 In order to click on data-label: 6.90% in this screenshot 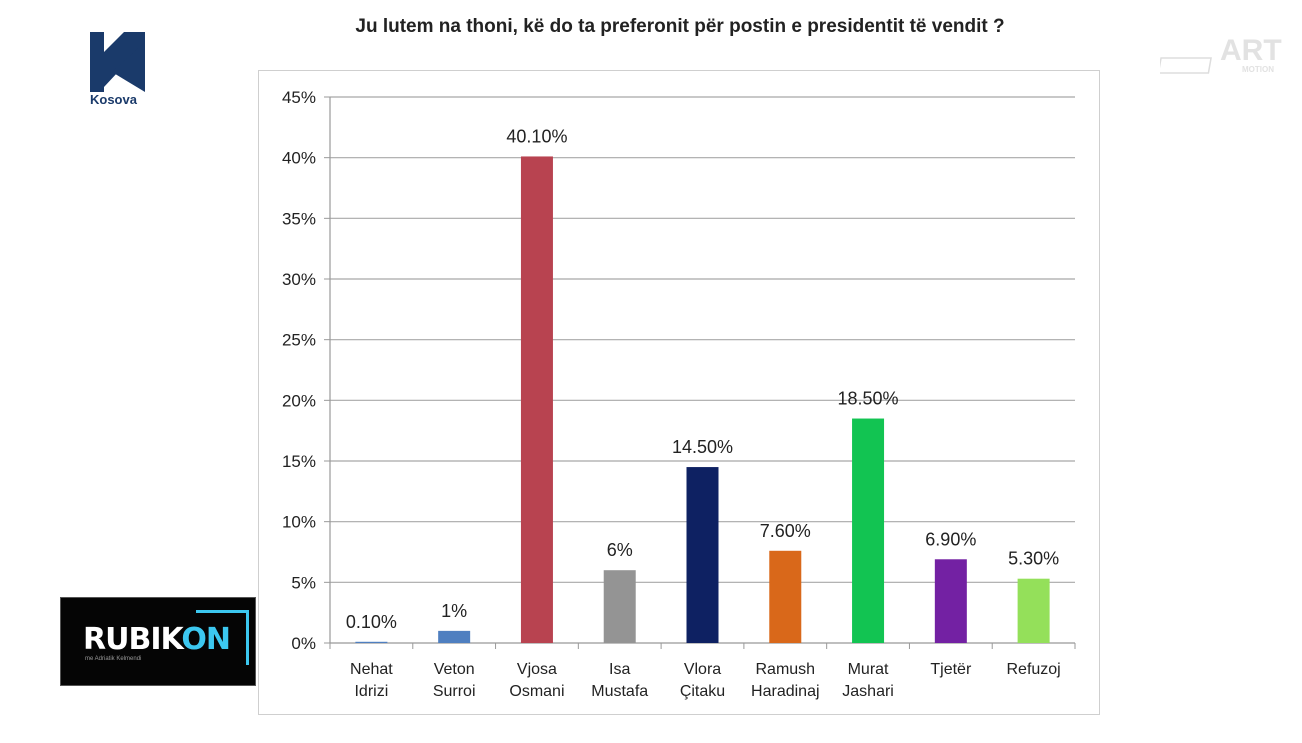, I will do `click(950, 539)`.